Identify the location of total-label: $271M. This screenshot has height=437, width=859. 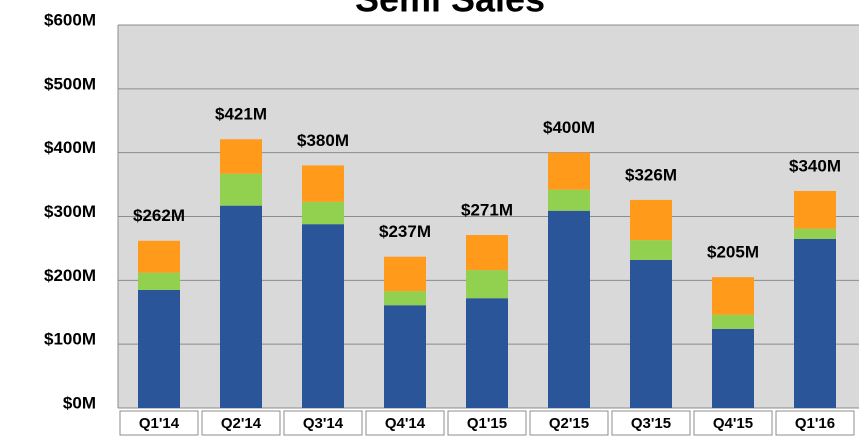
(487, 209).